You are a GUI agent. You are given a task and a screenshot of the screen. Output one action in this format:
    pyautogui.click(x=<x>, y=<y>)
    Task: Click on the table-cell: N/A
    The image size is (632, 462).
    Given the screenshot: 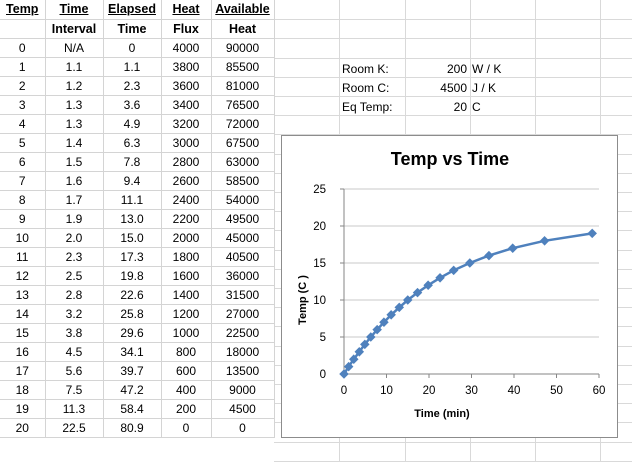 What is the action you would take?
    pyautogui.click(x=74, y=48)
    